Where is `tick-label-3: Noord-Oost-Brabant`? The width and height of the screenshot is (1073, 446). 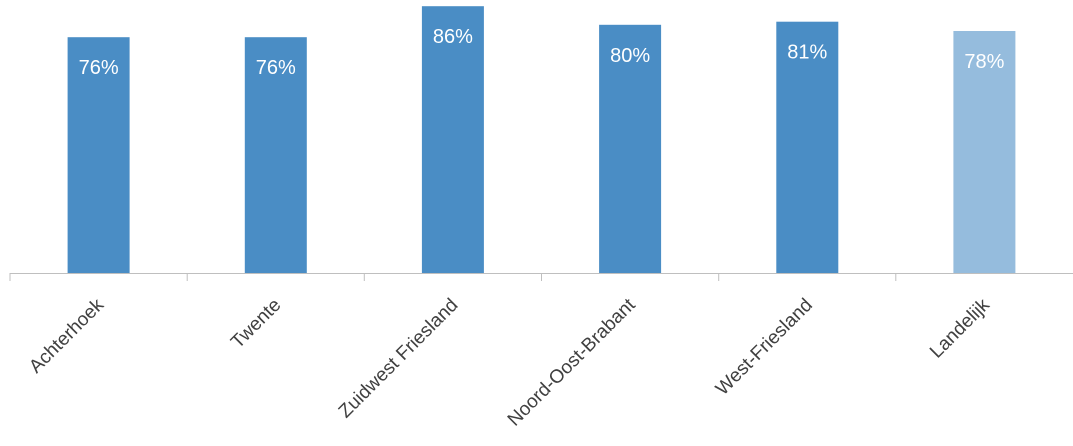 tick-label-3: Noord-Oost-Brabant is located at coordinates (572, 362).